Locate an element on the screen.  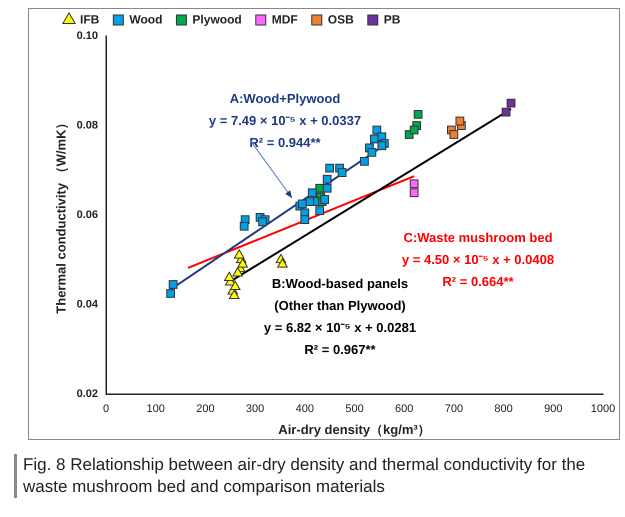
x-tick-label: 200 is located at coordinates (205, 408).